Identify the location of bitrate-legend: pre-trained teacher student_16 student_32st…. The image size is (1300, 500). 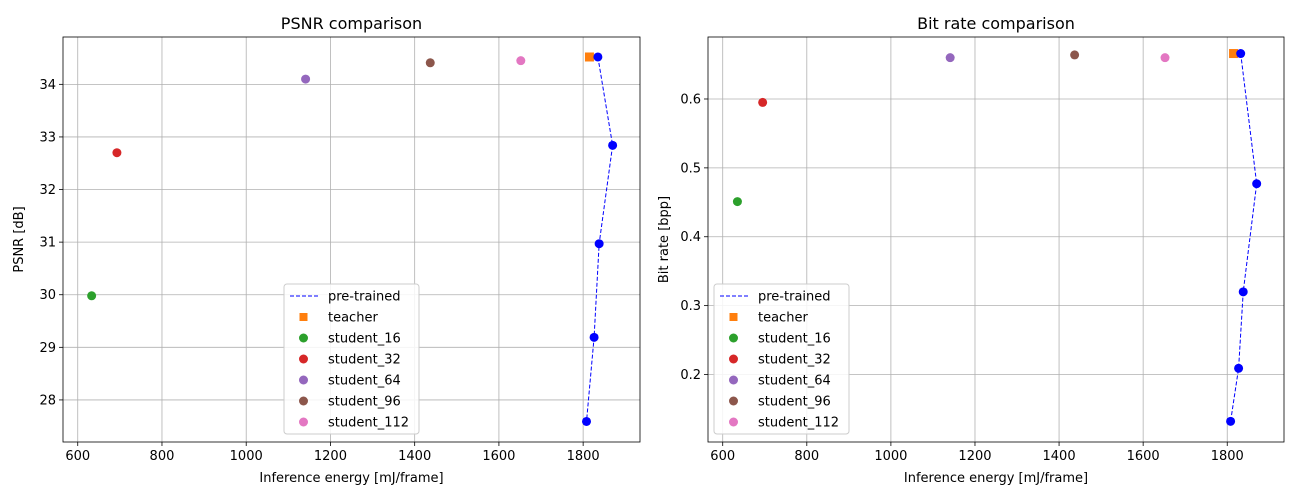
(781, 359).